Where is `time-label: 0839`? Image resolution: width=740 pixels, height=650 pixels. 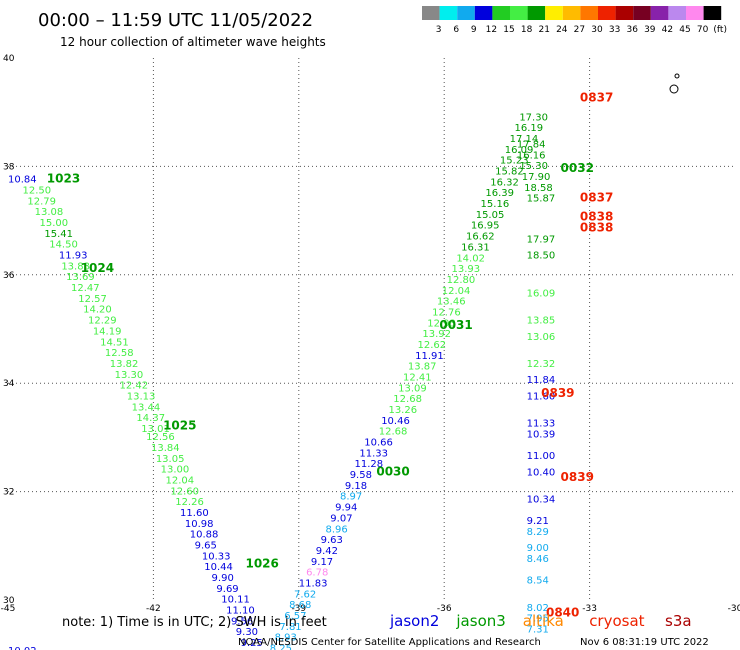 time-label: 0839 is located at coordinates (577, 477).